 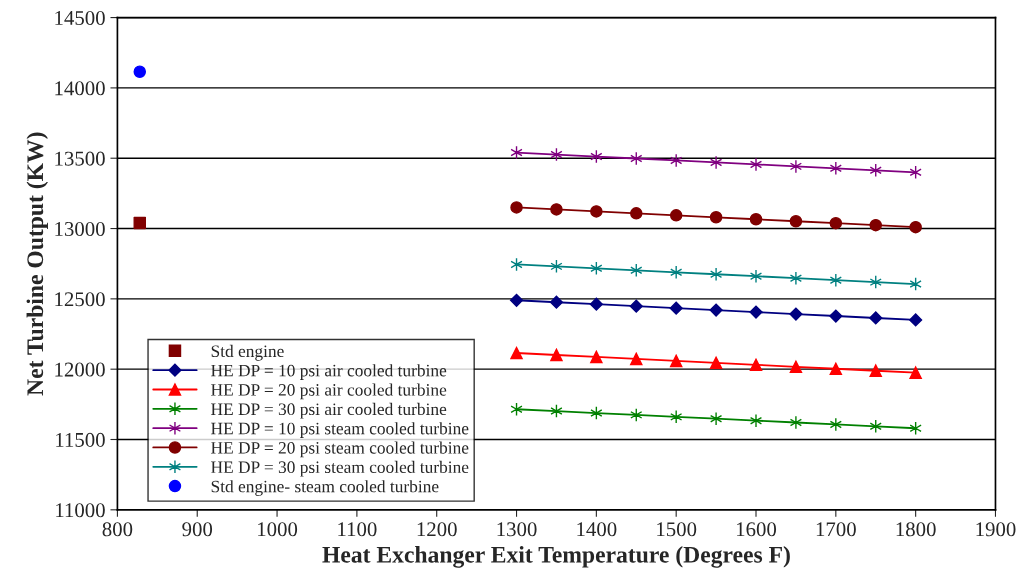 I want to click on x-tick-label: 800, so click(x=117, y=529).